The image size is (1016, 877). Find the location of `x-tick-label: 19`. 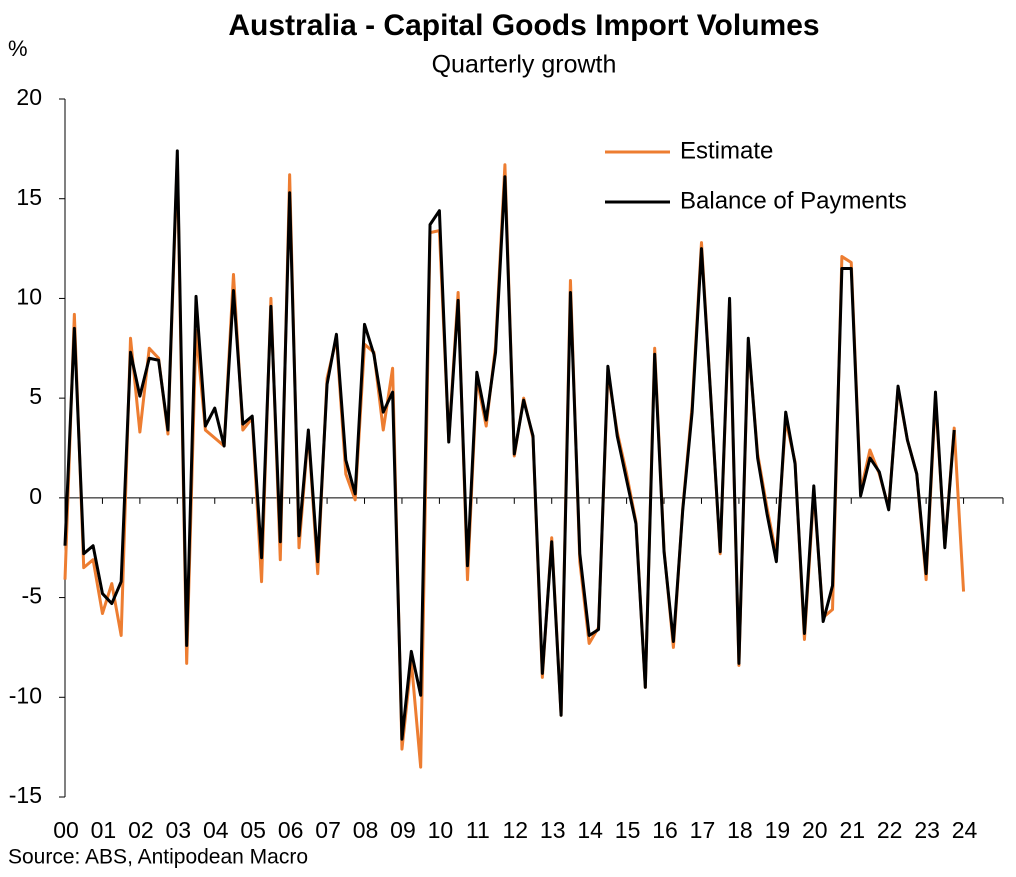

x-tick-label: 19 is located at coordinates (778, 830).